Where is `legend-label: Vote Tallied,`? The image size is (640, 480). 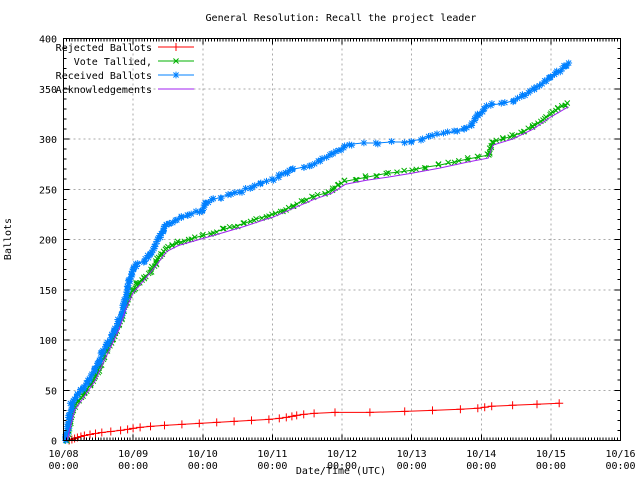
legend-label: Vote Tallied, is located at coordinates (113, 62).